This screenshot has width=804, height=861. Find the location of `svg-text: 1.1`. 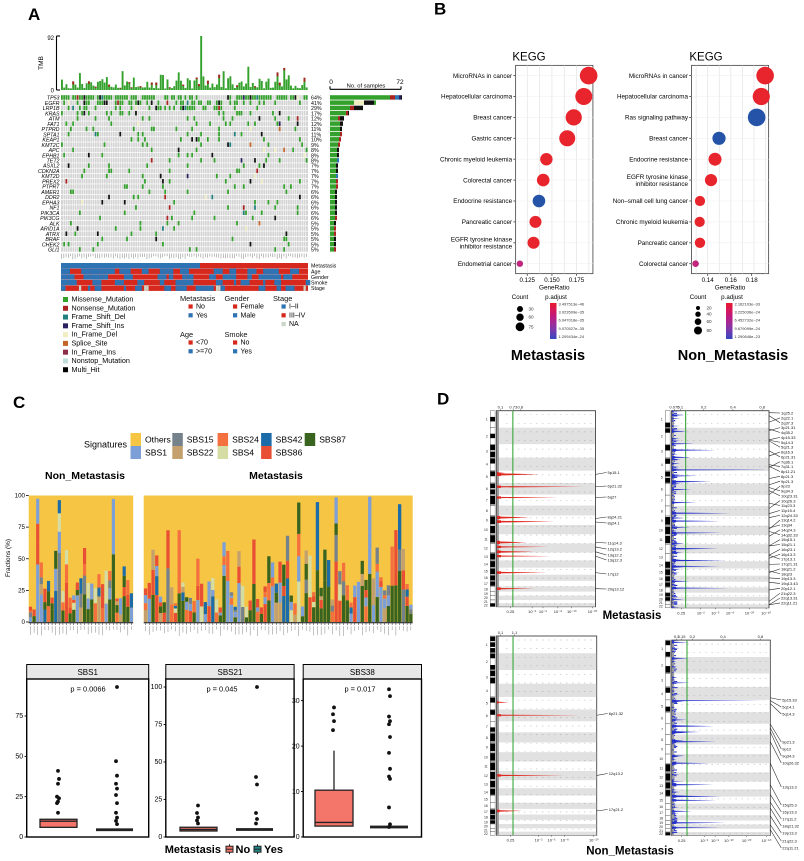

svg-text: 1.1 is located at coordinates (515, 632).